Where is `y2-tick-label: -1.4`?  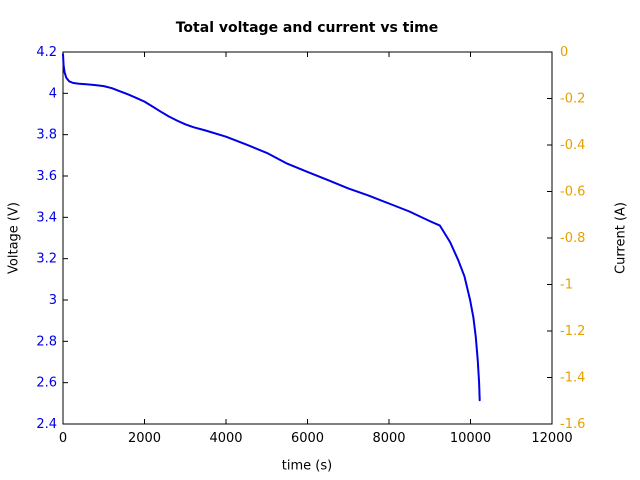 y2-tick-label: -1.4 is located at coordinates (572, 378).